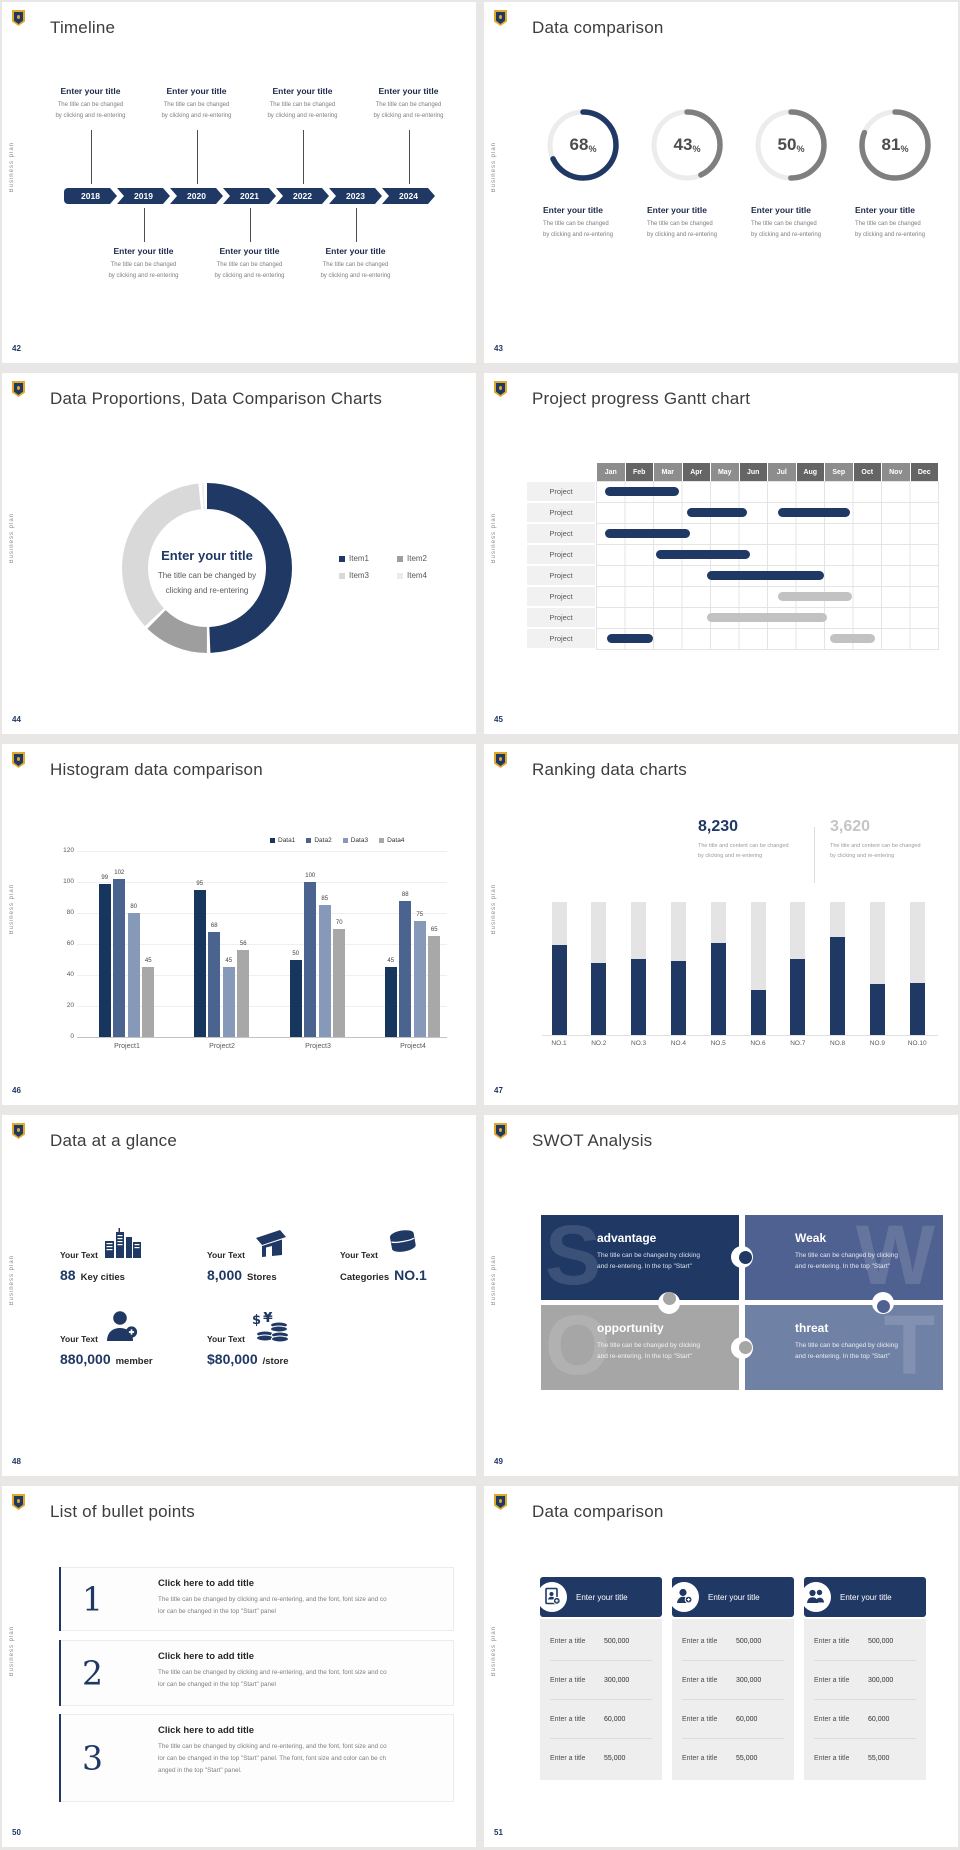 Image resolution: width=960 pixels, height=1850 pixels. I want to click on card-row-value: 300,000, so click(881, 1680).